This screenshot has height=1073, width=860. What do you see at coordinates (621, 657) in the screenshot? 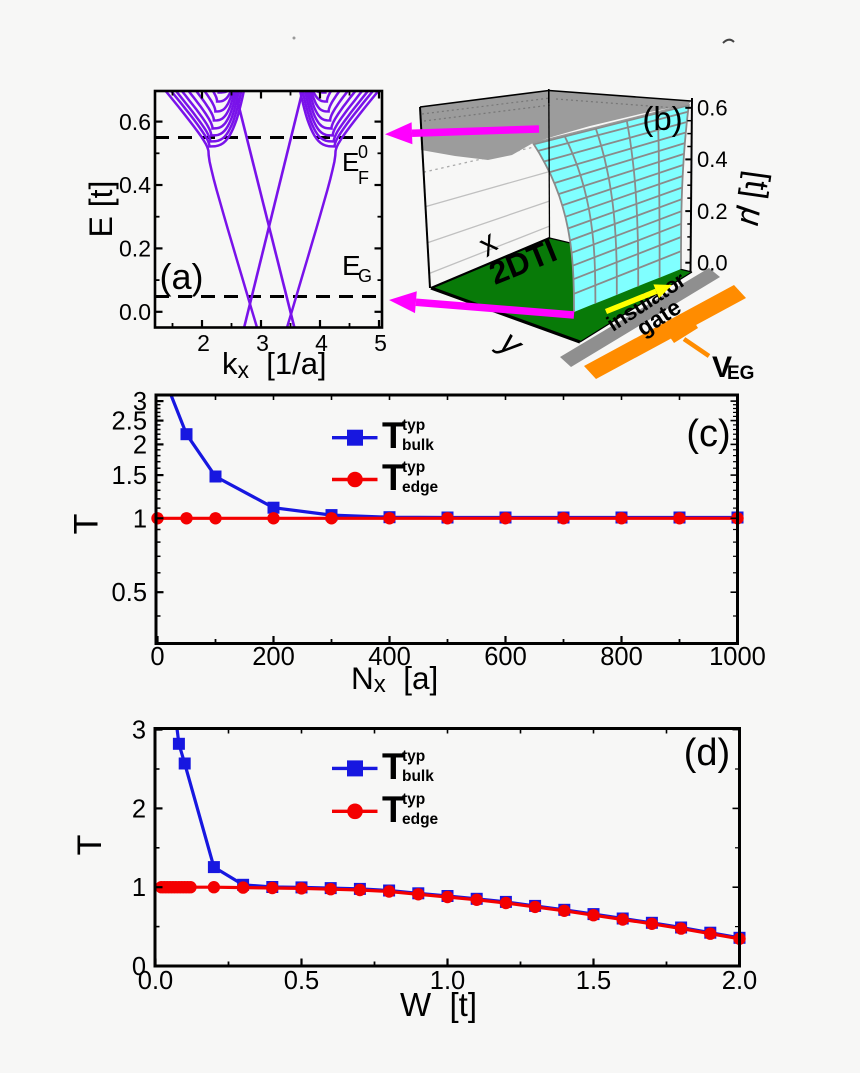
I see `svg-text: 800` at bounding box center [621, 657].